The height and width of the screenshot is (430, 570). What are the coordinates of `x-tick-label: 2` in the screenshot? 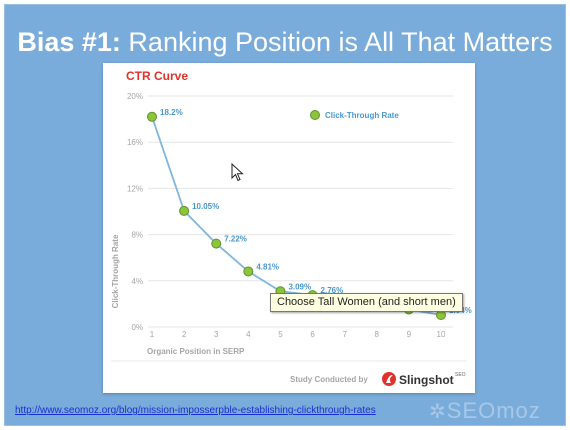 It's located at (184, 334).